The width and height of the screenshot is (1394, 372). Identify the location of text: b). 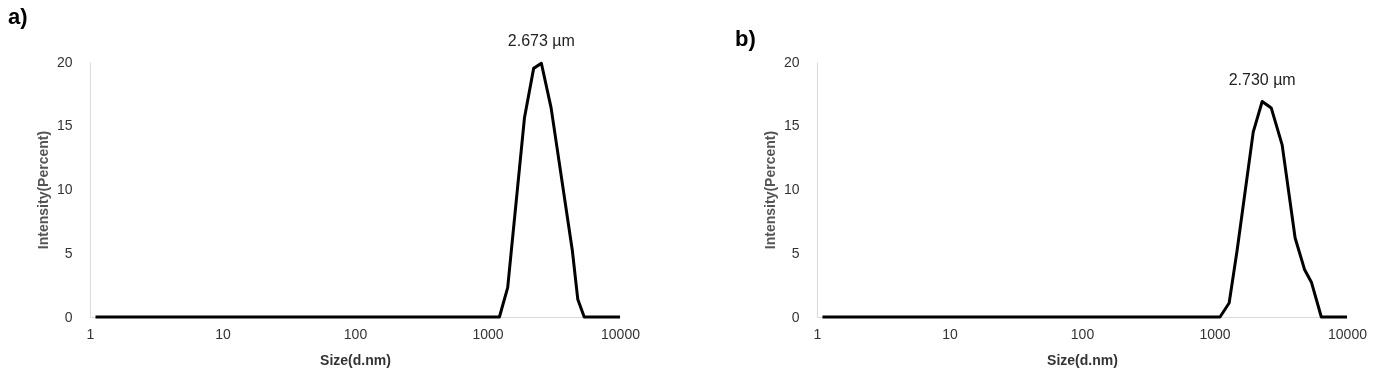
(745, 38).